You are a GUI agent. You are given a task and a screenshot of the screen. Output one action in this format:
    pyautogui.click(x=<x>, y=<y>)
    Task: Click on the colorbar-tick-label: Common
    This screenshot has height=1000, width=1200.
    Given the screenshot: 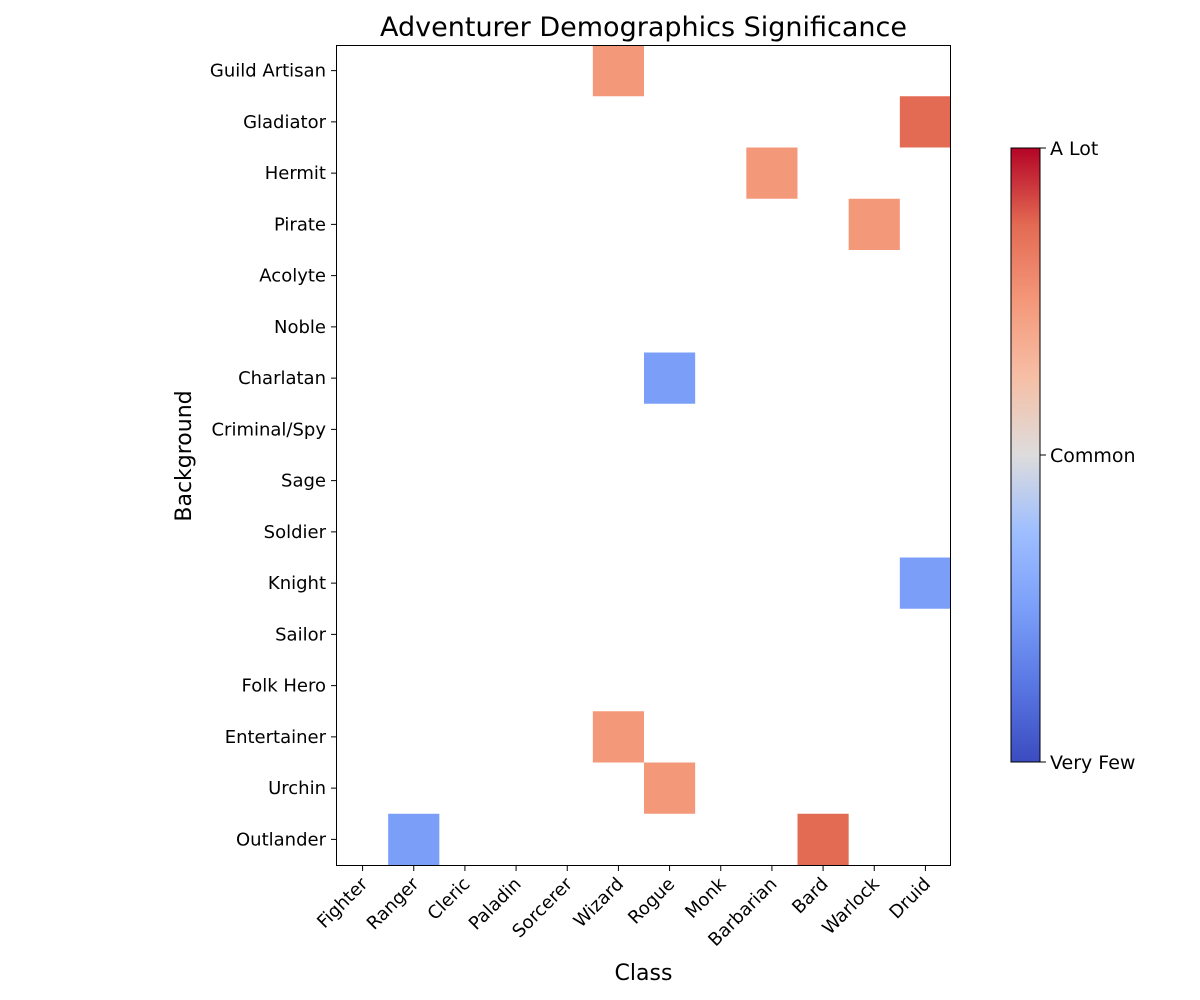 What is the action you would take?
    pyautogui.click(x=1093, y=456)
    